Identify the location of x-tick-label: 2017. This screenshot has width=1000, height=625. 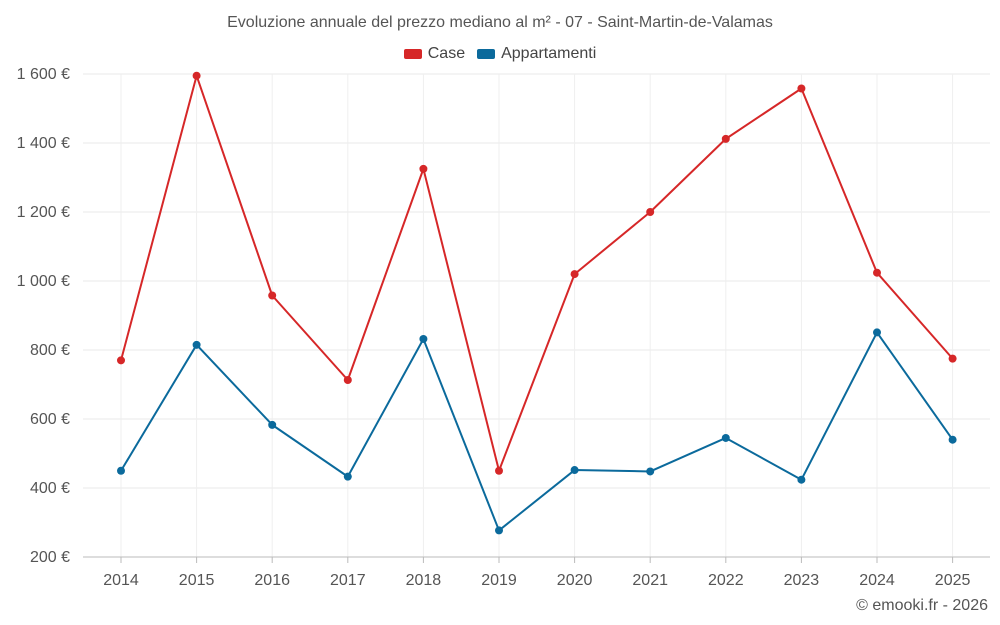
(348, 580).